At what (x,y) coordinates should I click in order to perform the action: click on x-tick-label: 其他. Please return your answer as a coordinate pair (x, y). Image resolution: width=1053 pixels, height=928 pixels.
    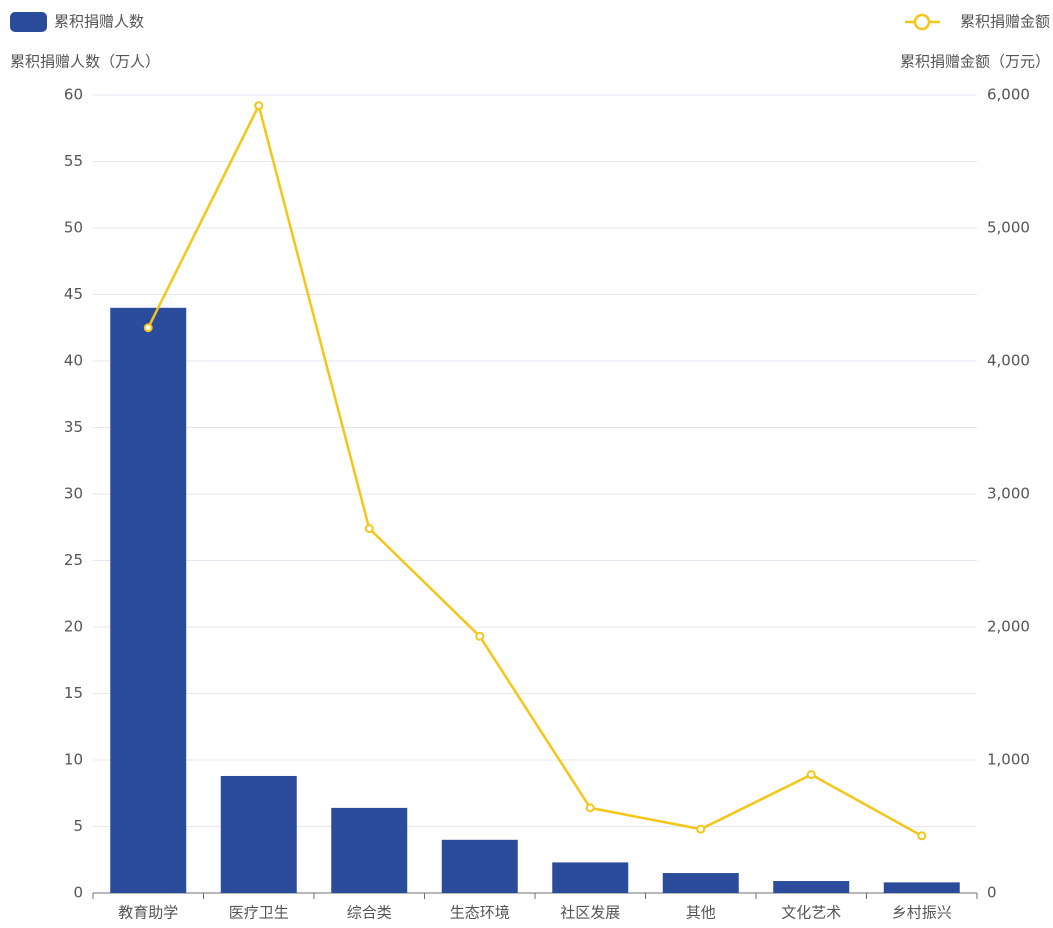
    Looking at the image, I should click on (701, 913).